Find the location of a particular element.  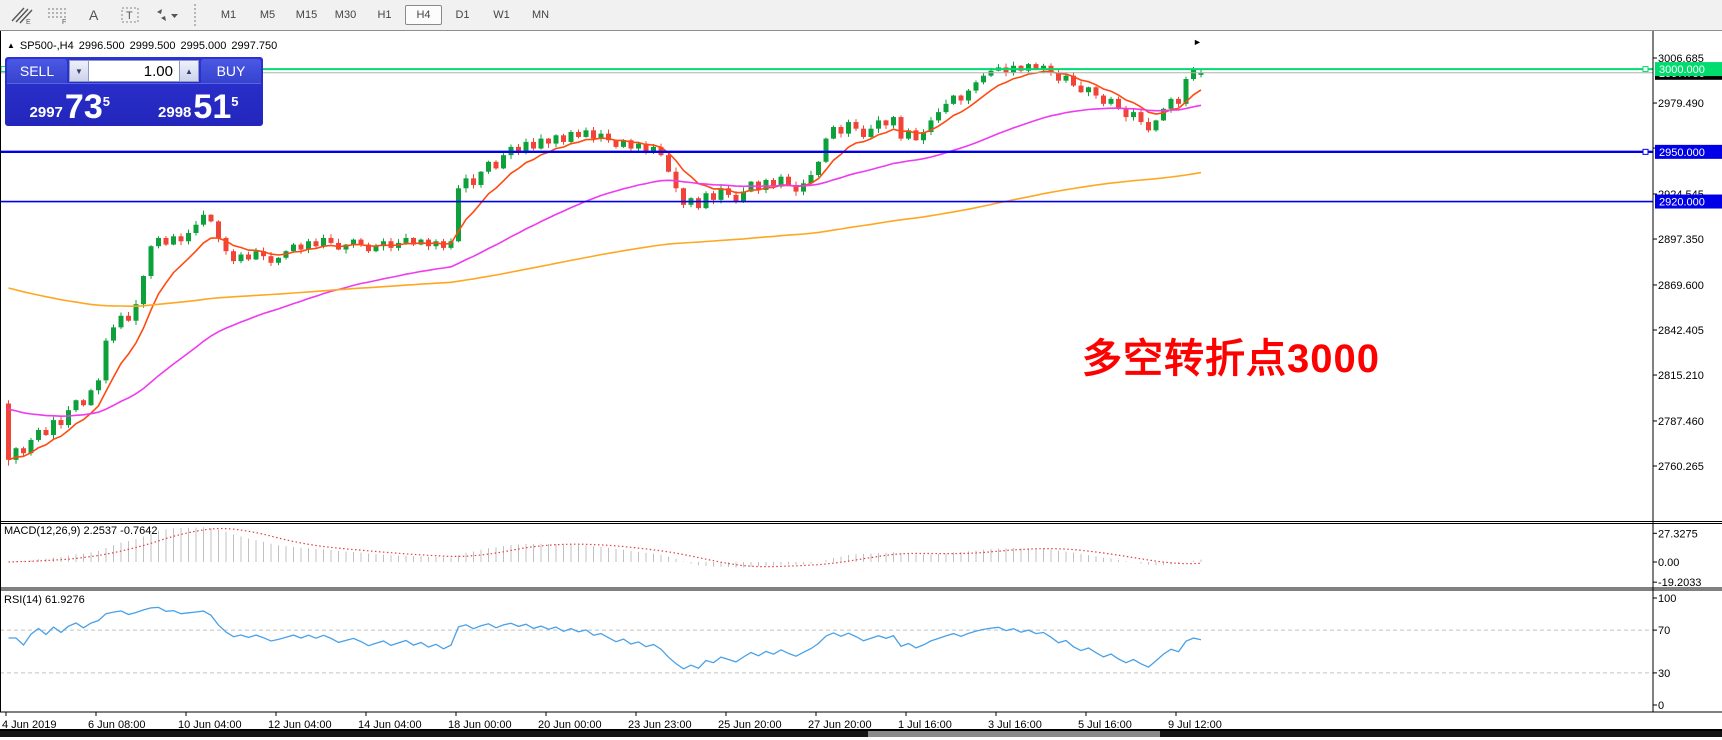

sell-price-big: 73 is located at coordinates (83, 107).